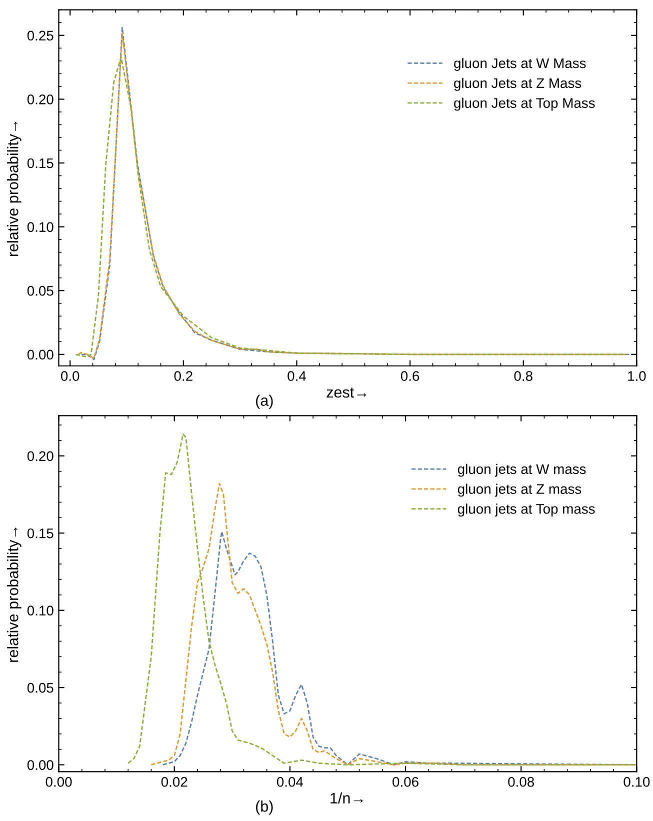 The image size is (653, 821). I want to click on x-tick-label: 0.0, so click(70, 376).